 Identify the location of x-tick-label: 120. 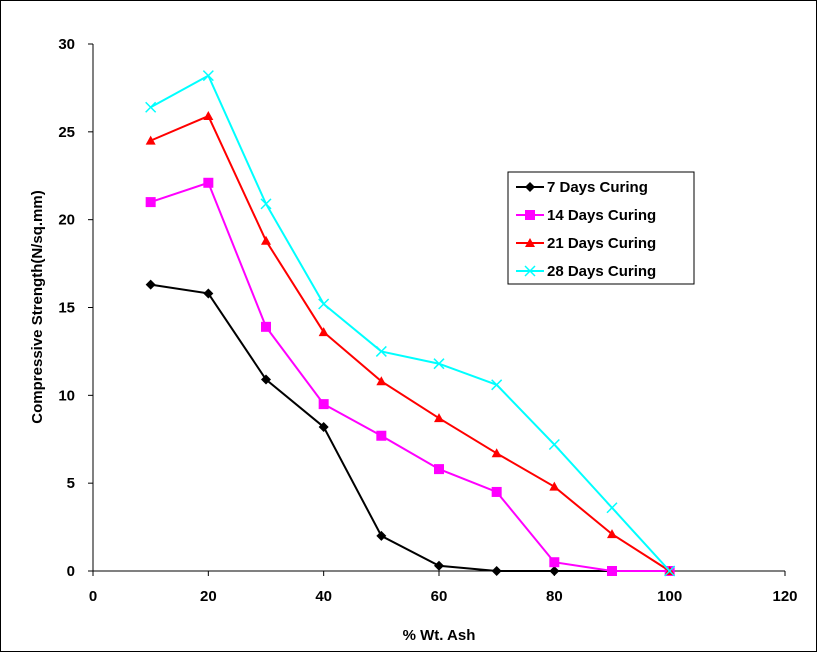
(784, 596).